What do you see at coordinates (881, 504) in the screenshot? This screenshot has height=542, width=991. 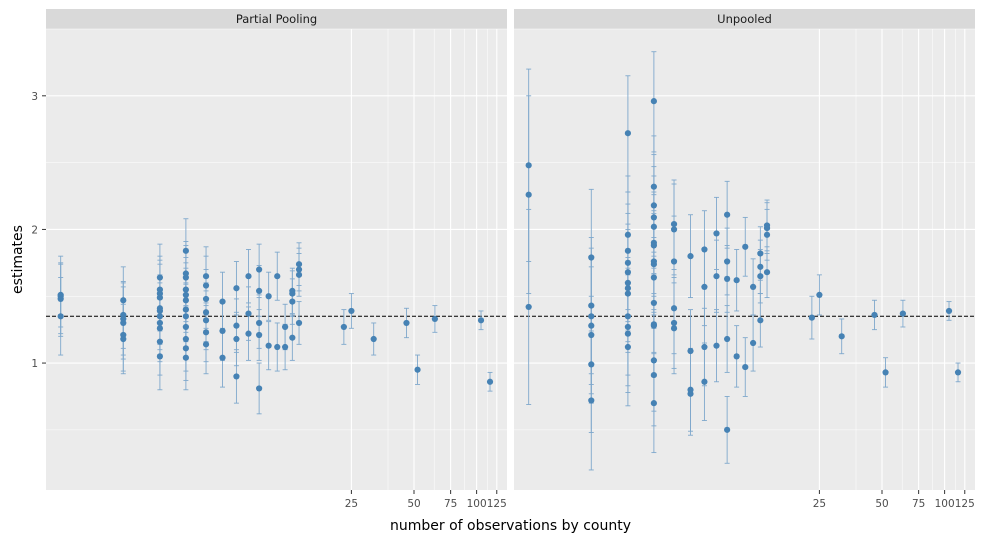 I see `x-tick-label: 50` at bounding box center [881, 504].